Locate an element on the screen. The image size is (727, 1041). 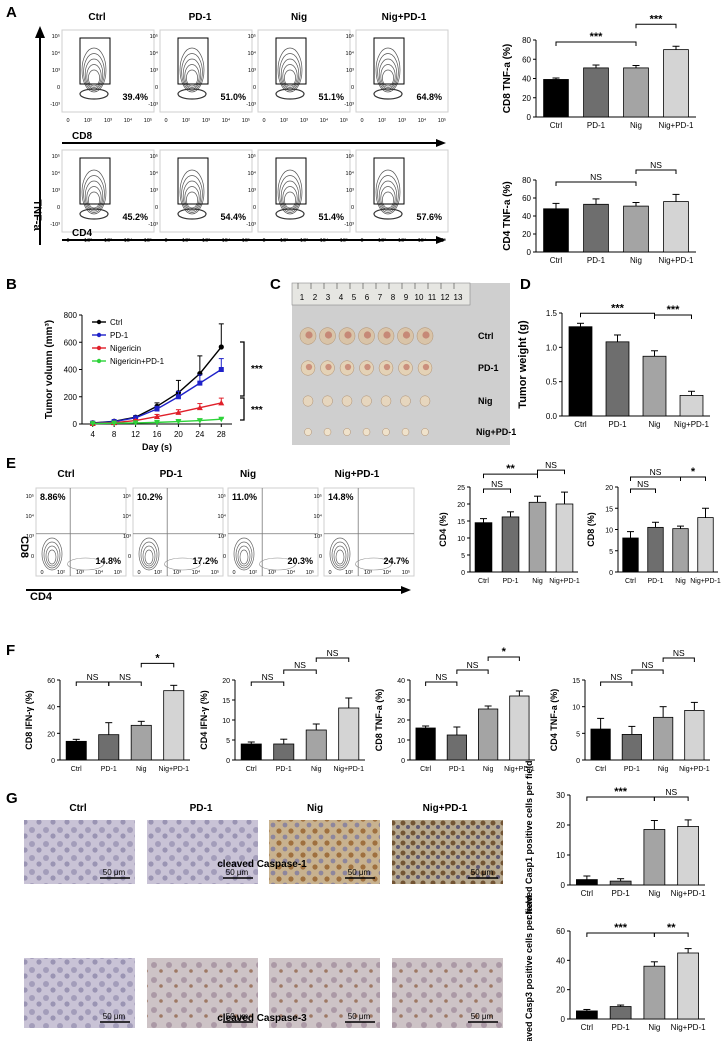
column-header: PD-1 is located at coordinates (200, 17).